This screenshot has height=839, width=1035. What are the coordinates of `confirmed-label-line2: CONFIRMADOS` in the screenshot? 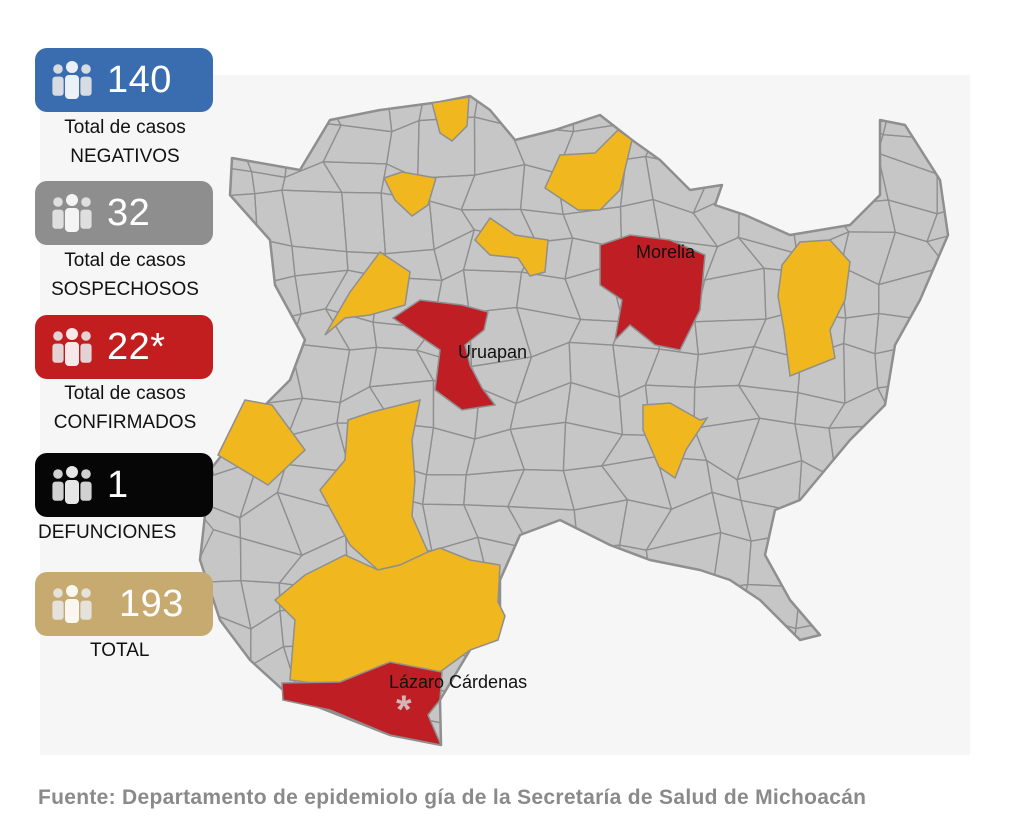 It's located at (125, 422).